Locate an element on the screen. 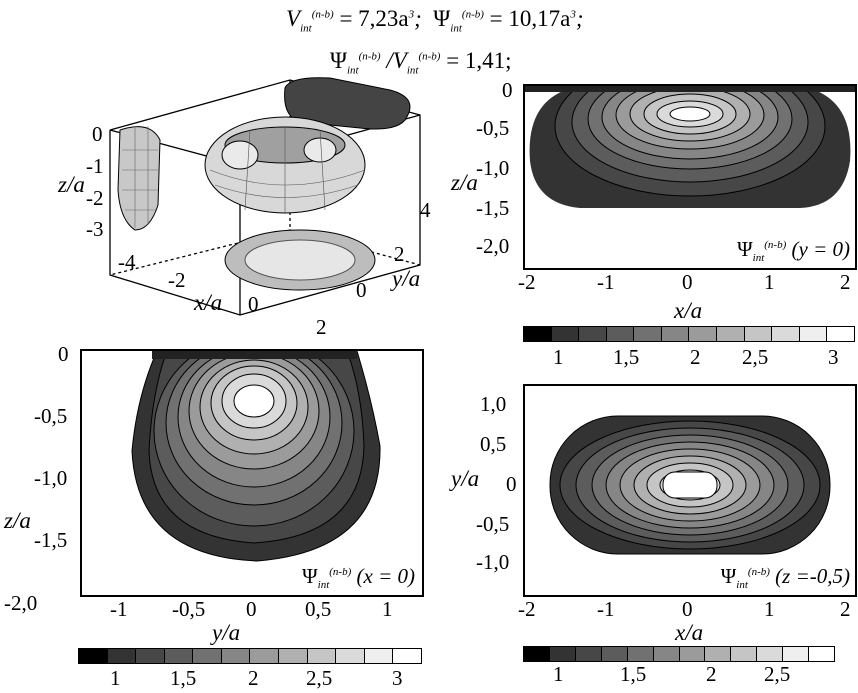 The image size is (858, 693). contour-panel-y0: Ψint(n-b) (y = 0) is located at coordinates (690, 177).